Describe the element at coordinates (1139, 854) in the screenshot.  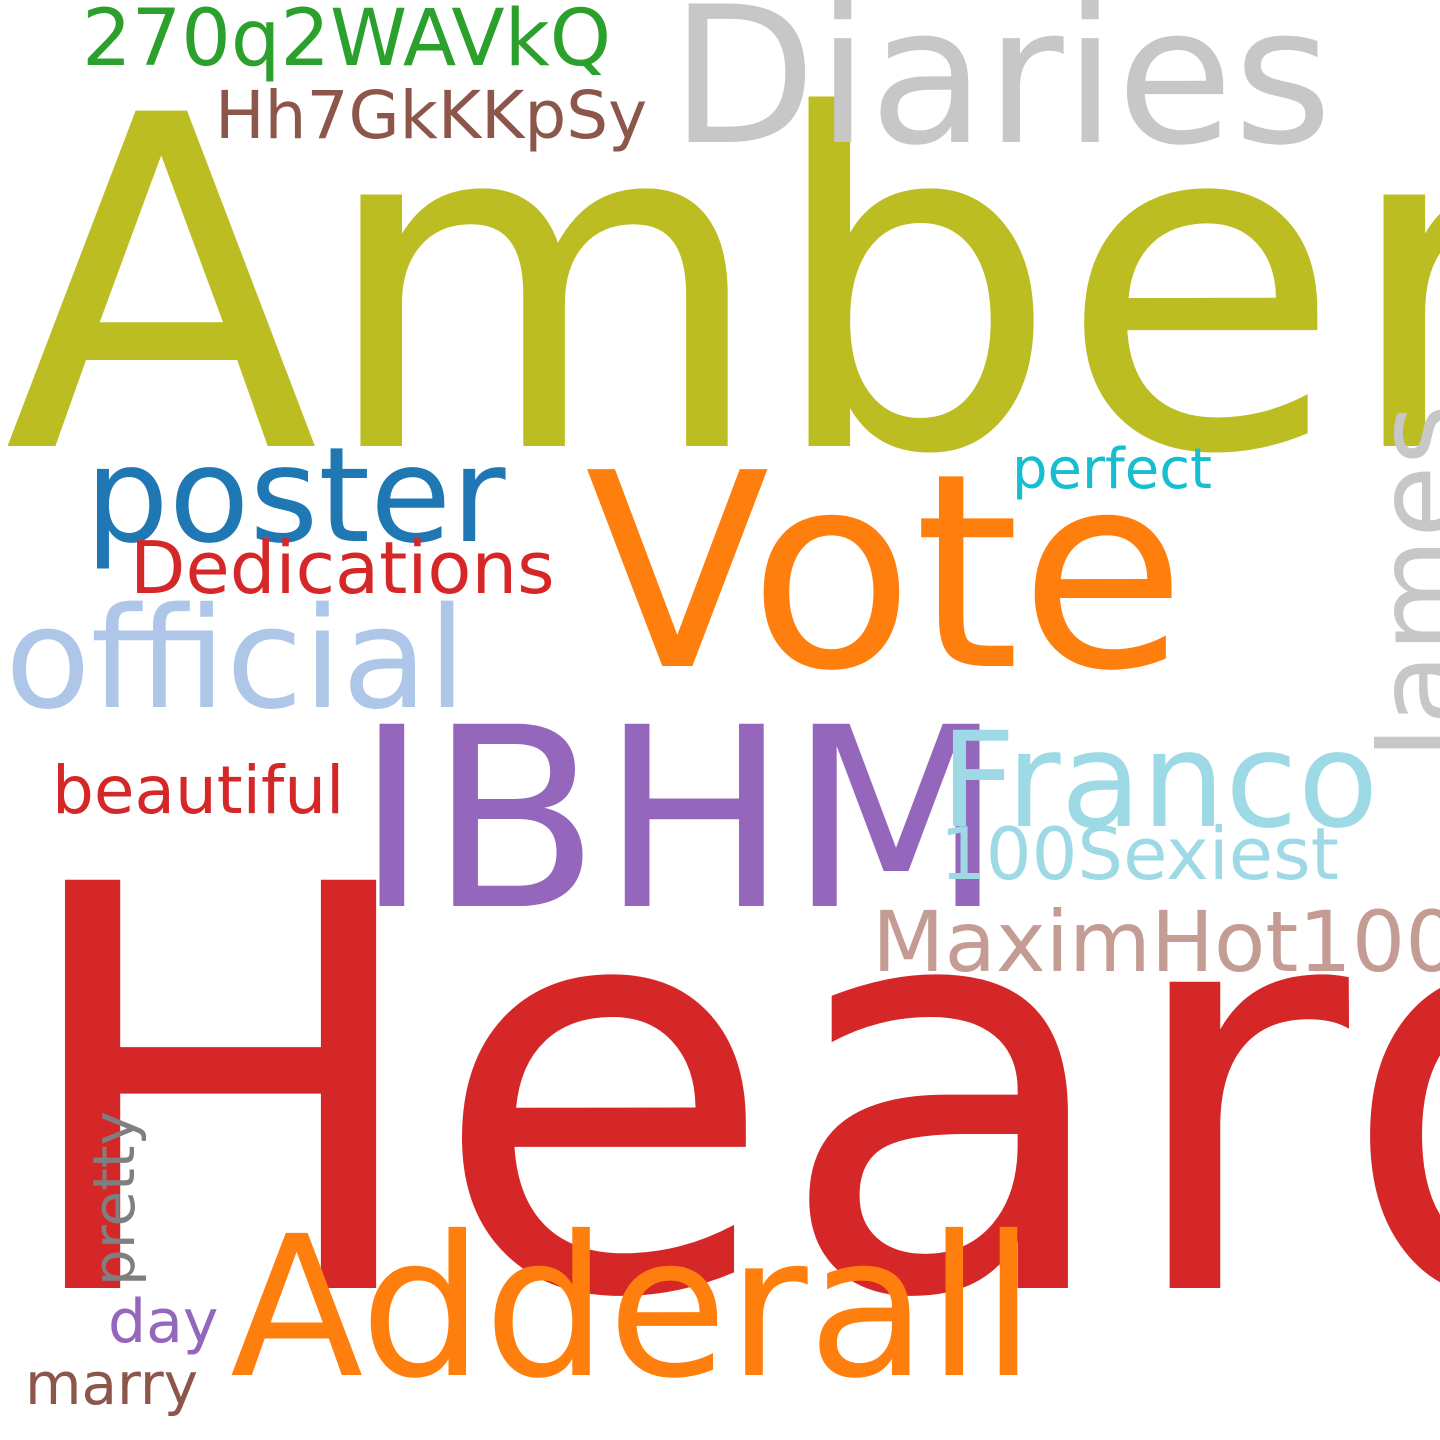
I see `word-100sexiest: 100Sexiest` at that location.